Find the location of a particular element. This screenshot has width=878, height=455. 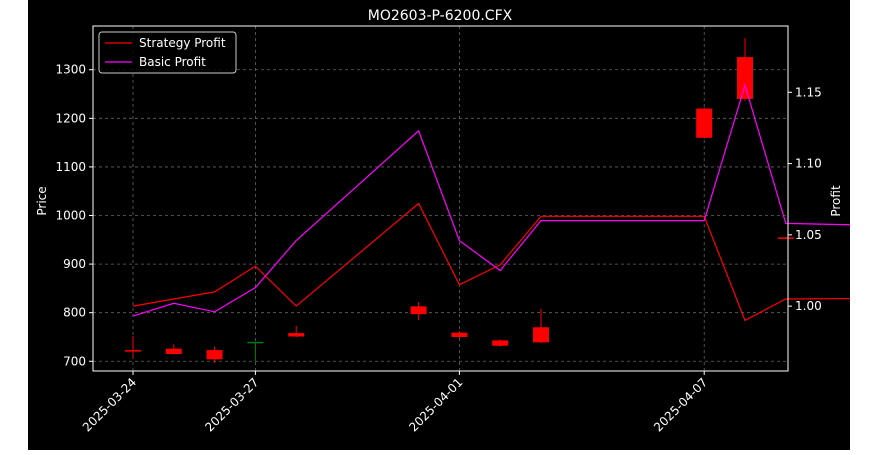

y-left-tick-label: 900 is located at coordinates (74, 264).